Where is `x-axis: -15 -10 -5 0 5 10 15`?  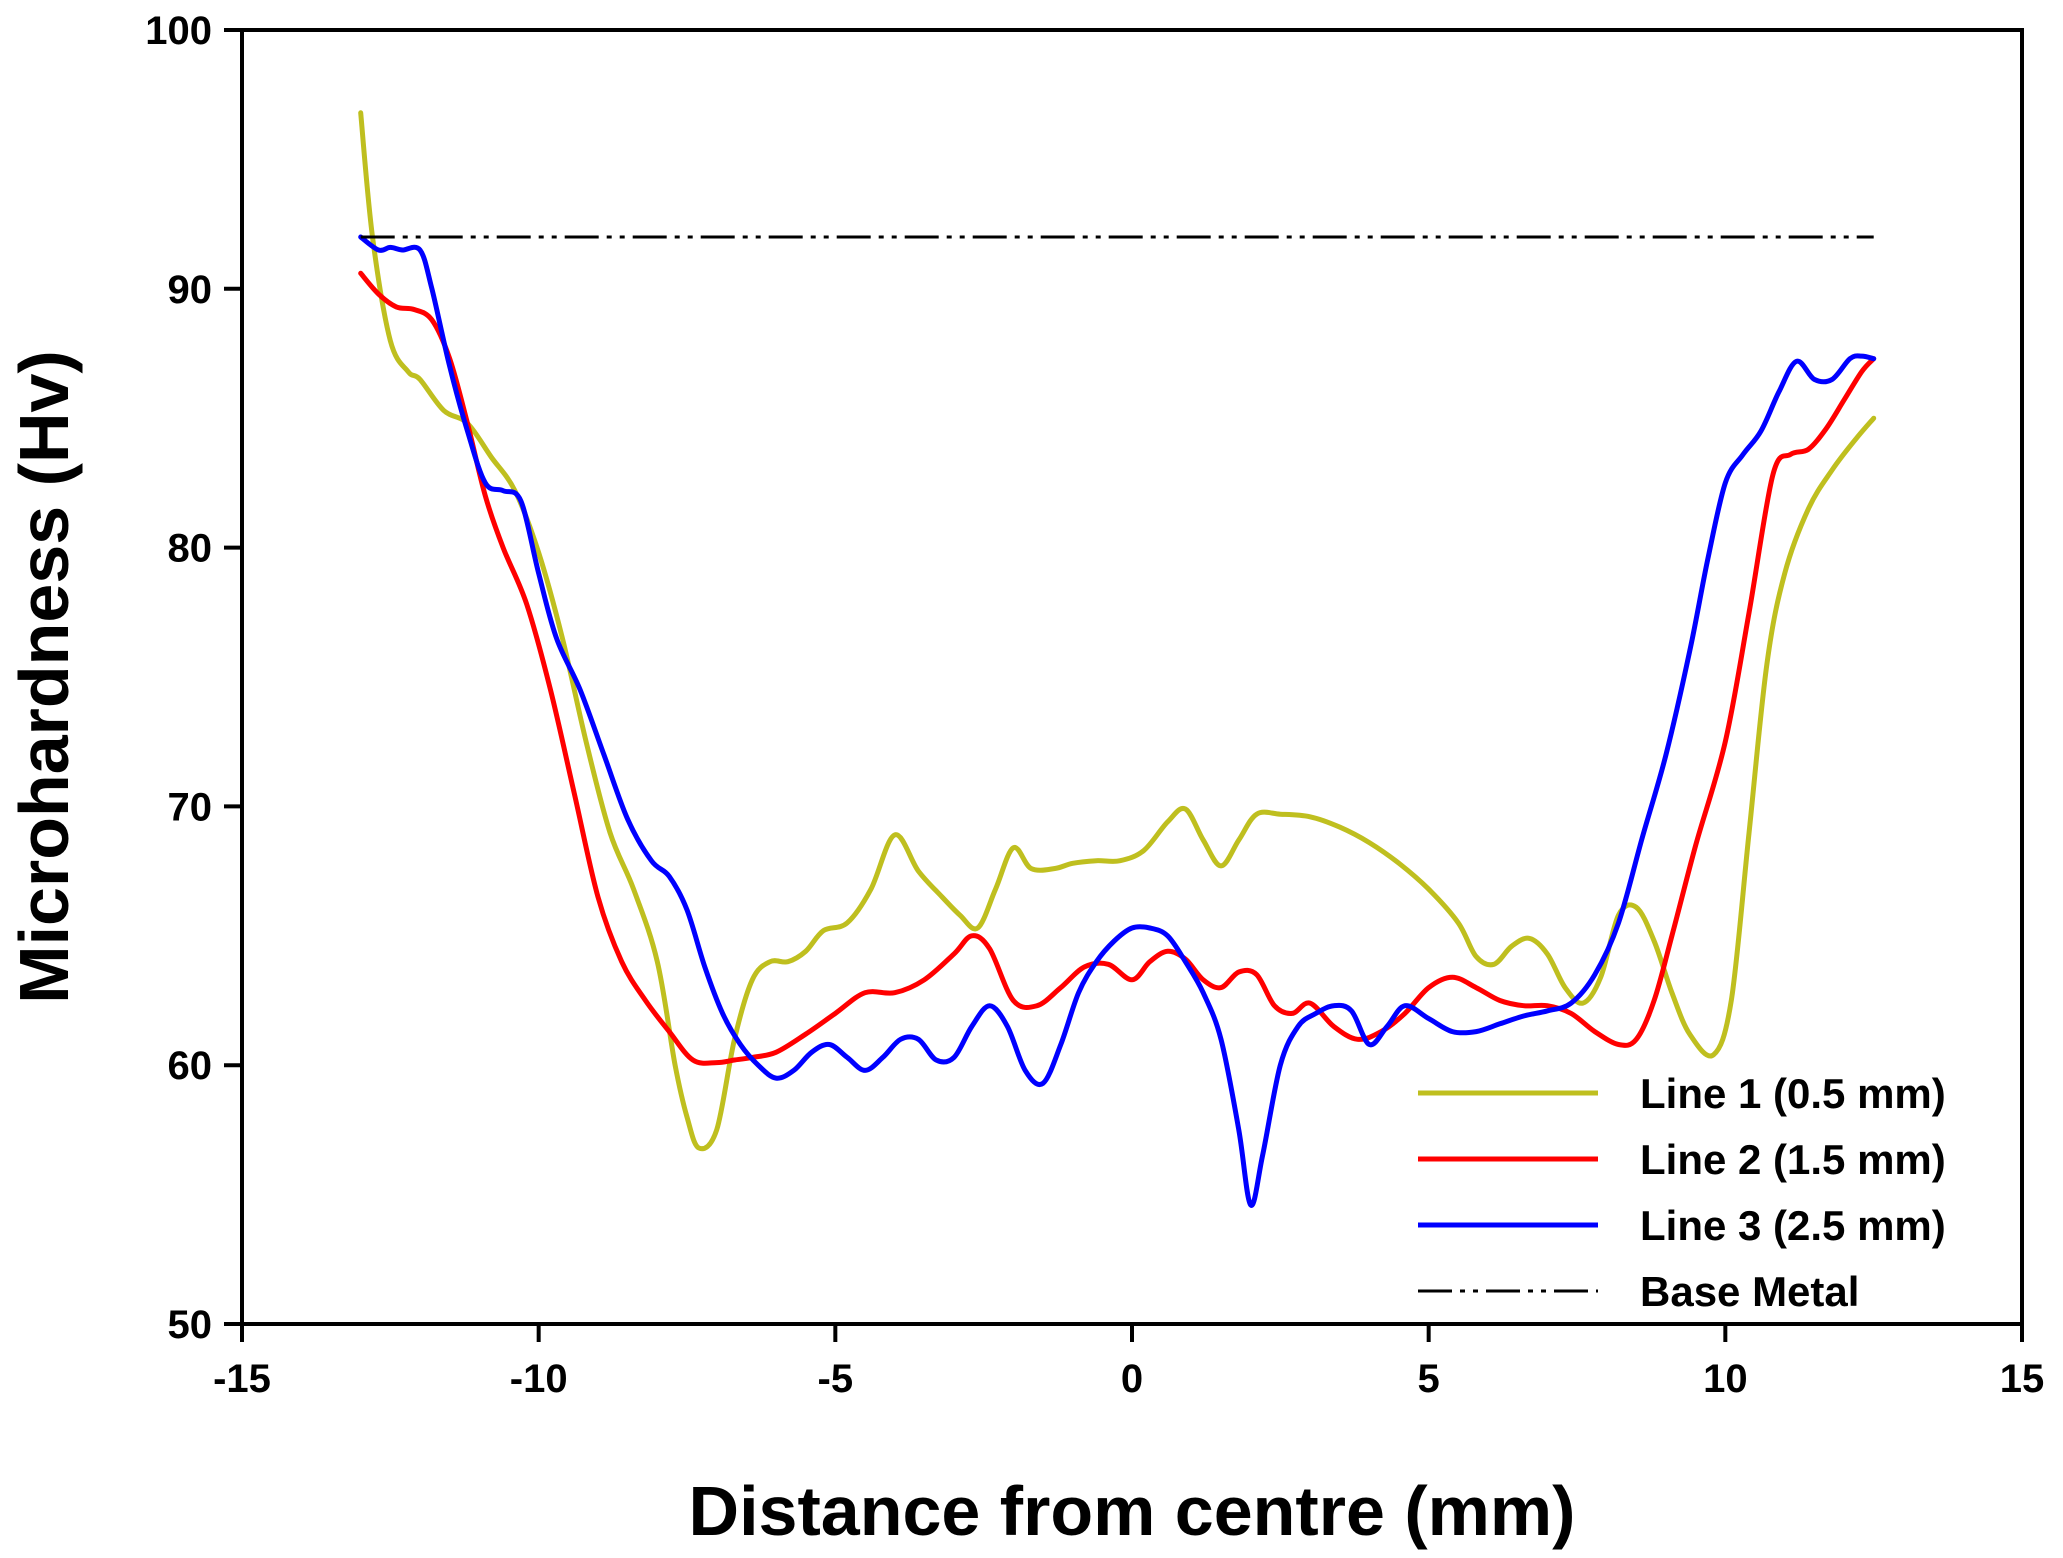
x-axis: -15 -10 -5 0 5 10 15 is located at coordinates (1128, 1362).